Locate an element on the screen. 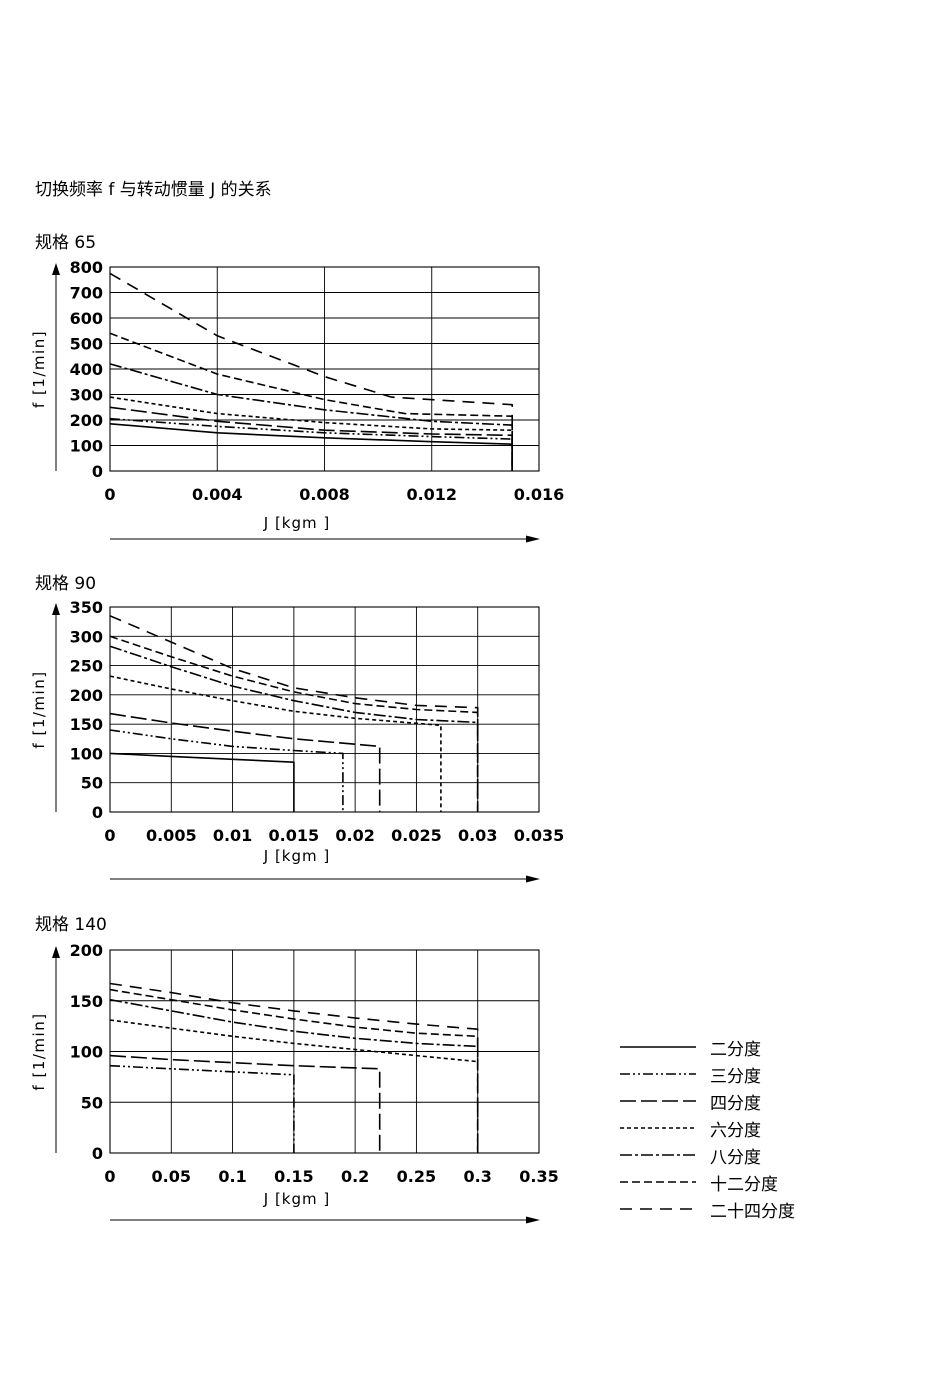  x-tick-label: 0.25 is located at coordinates (416, 1176).